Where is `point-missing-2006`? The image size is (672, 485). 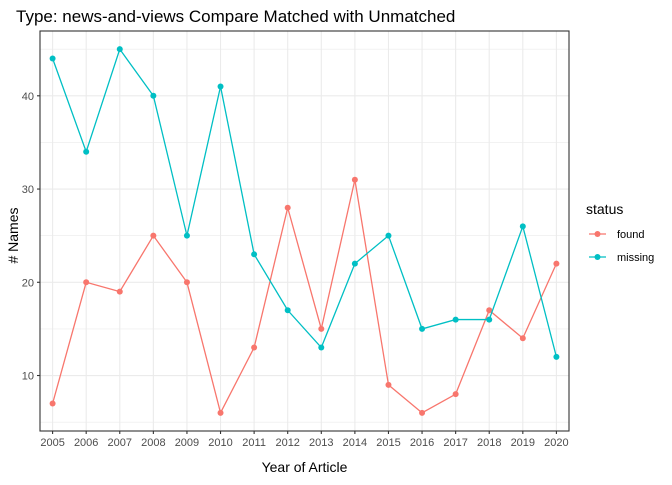 point-missing-2006 is located at coordinates (86, 151).